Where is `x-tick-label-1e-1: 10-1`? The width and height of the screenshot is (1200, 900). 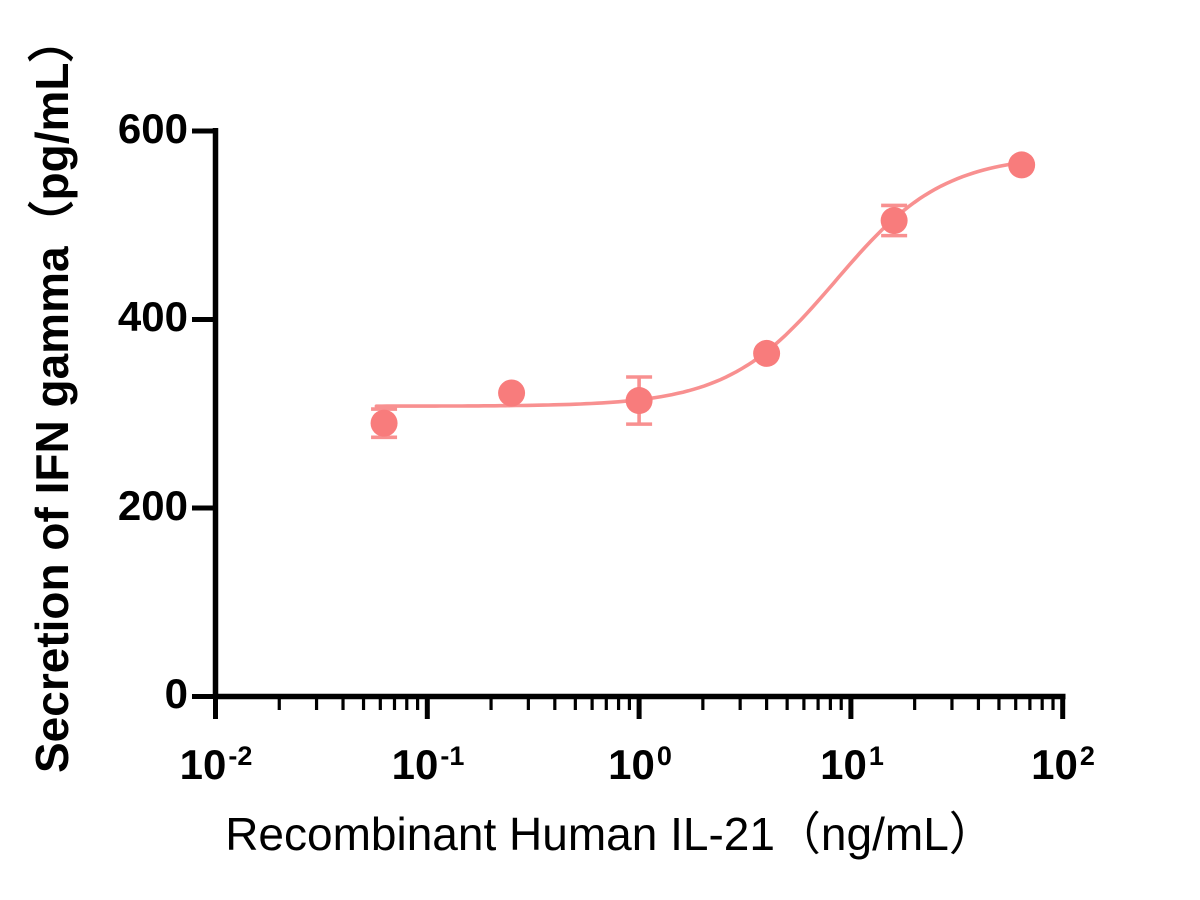
x-tick-label-1e-1: 10-1 is located at coordinates (428, 760).